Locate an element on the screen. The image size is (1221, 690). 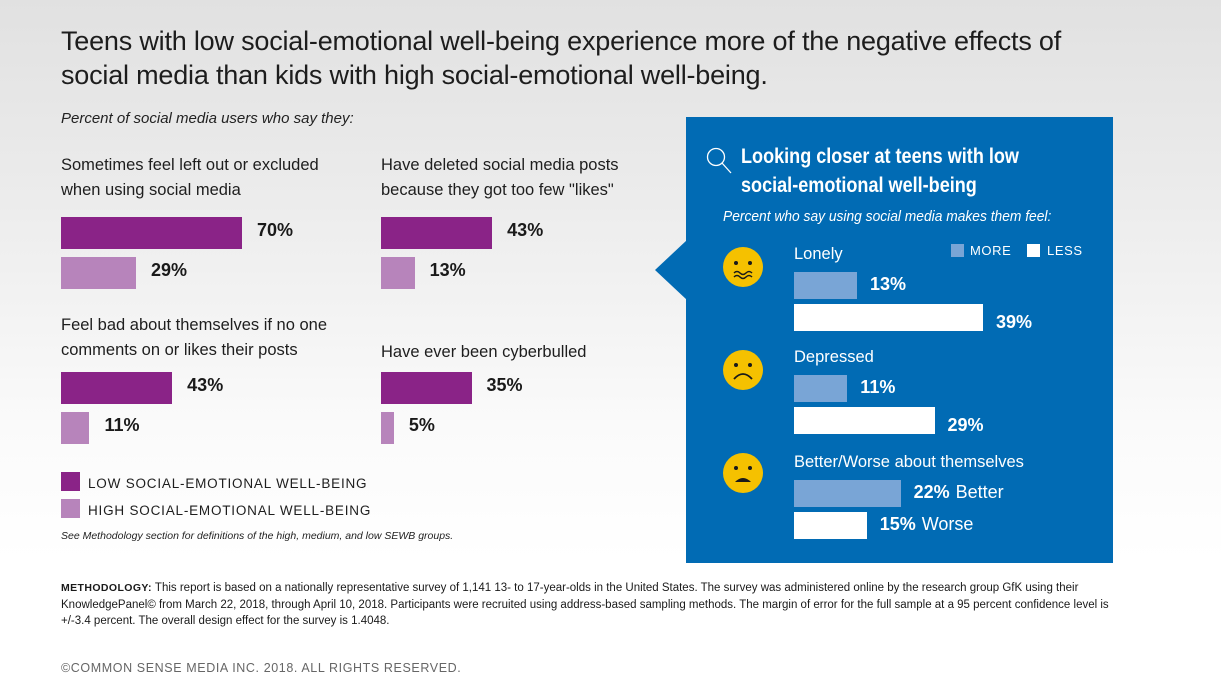
feeling-label: Lonely is located at coordinates (818, 254).